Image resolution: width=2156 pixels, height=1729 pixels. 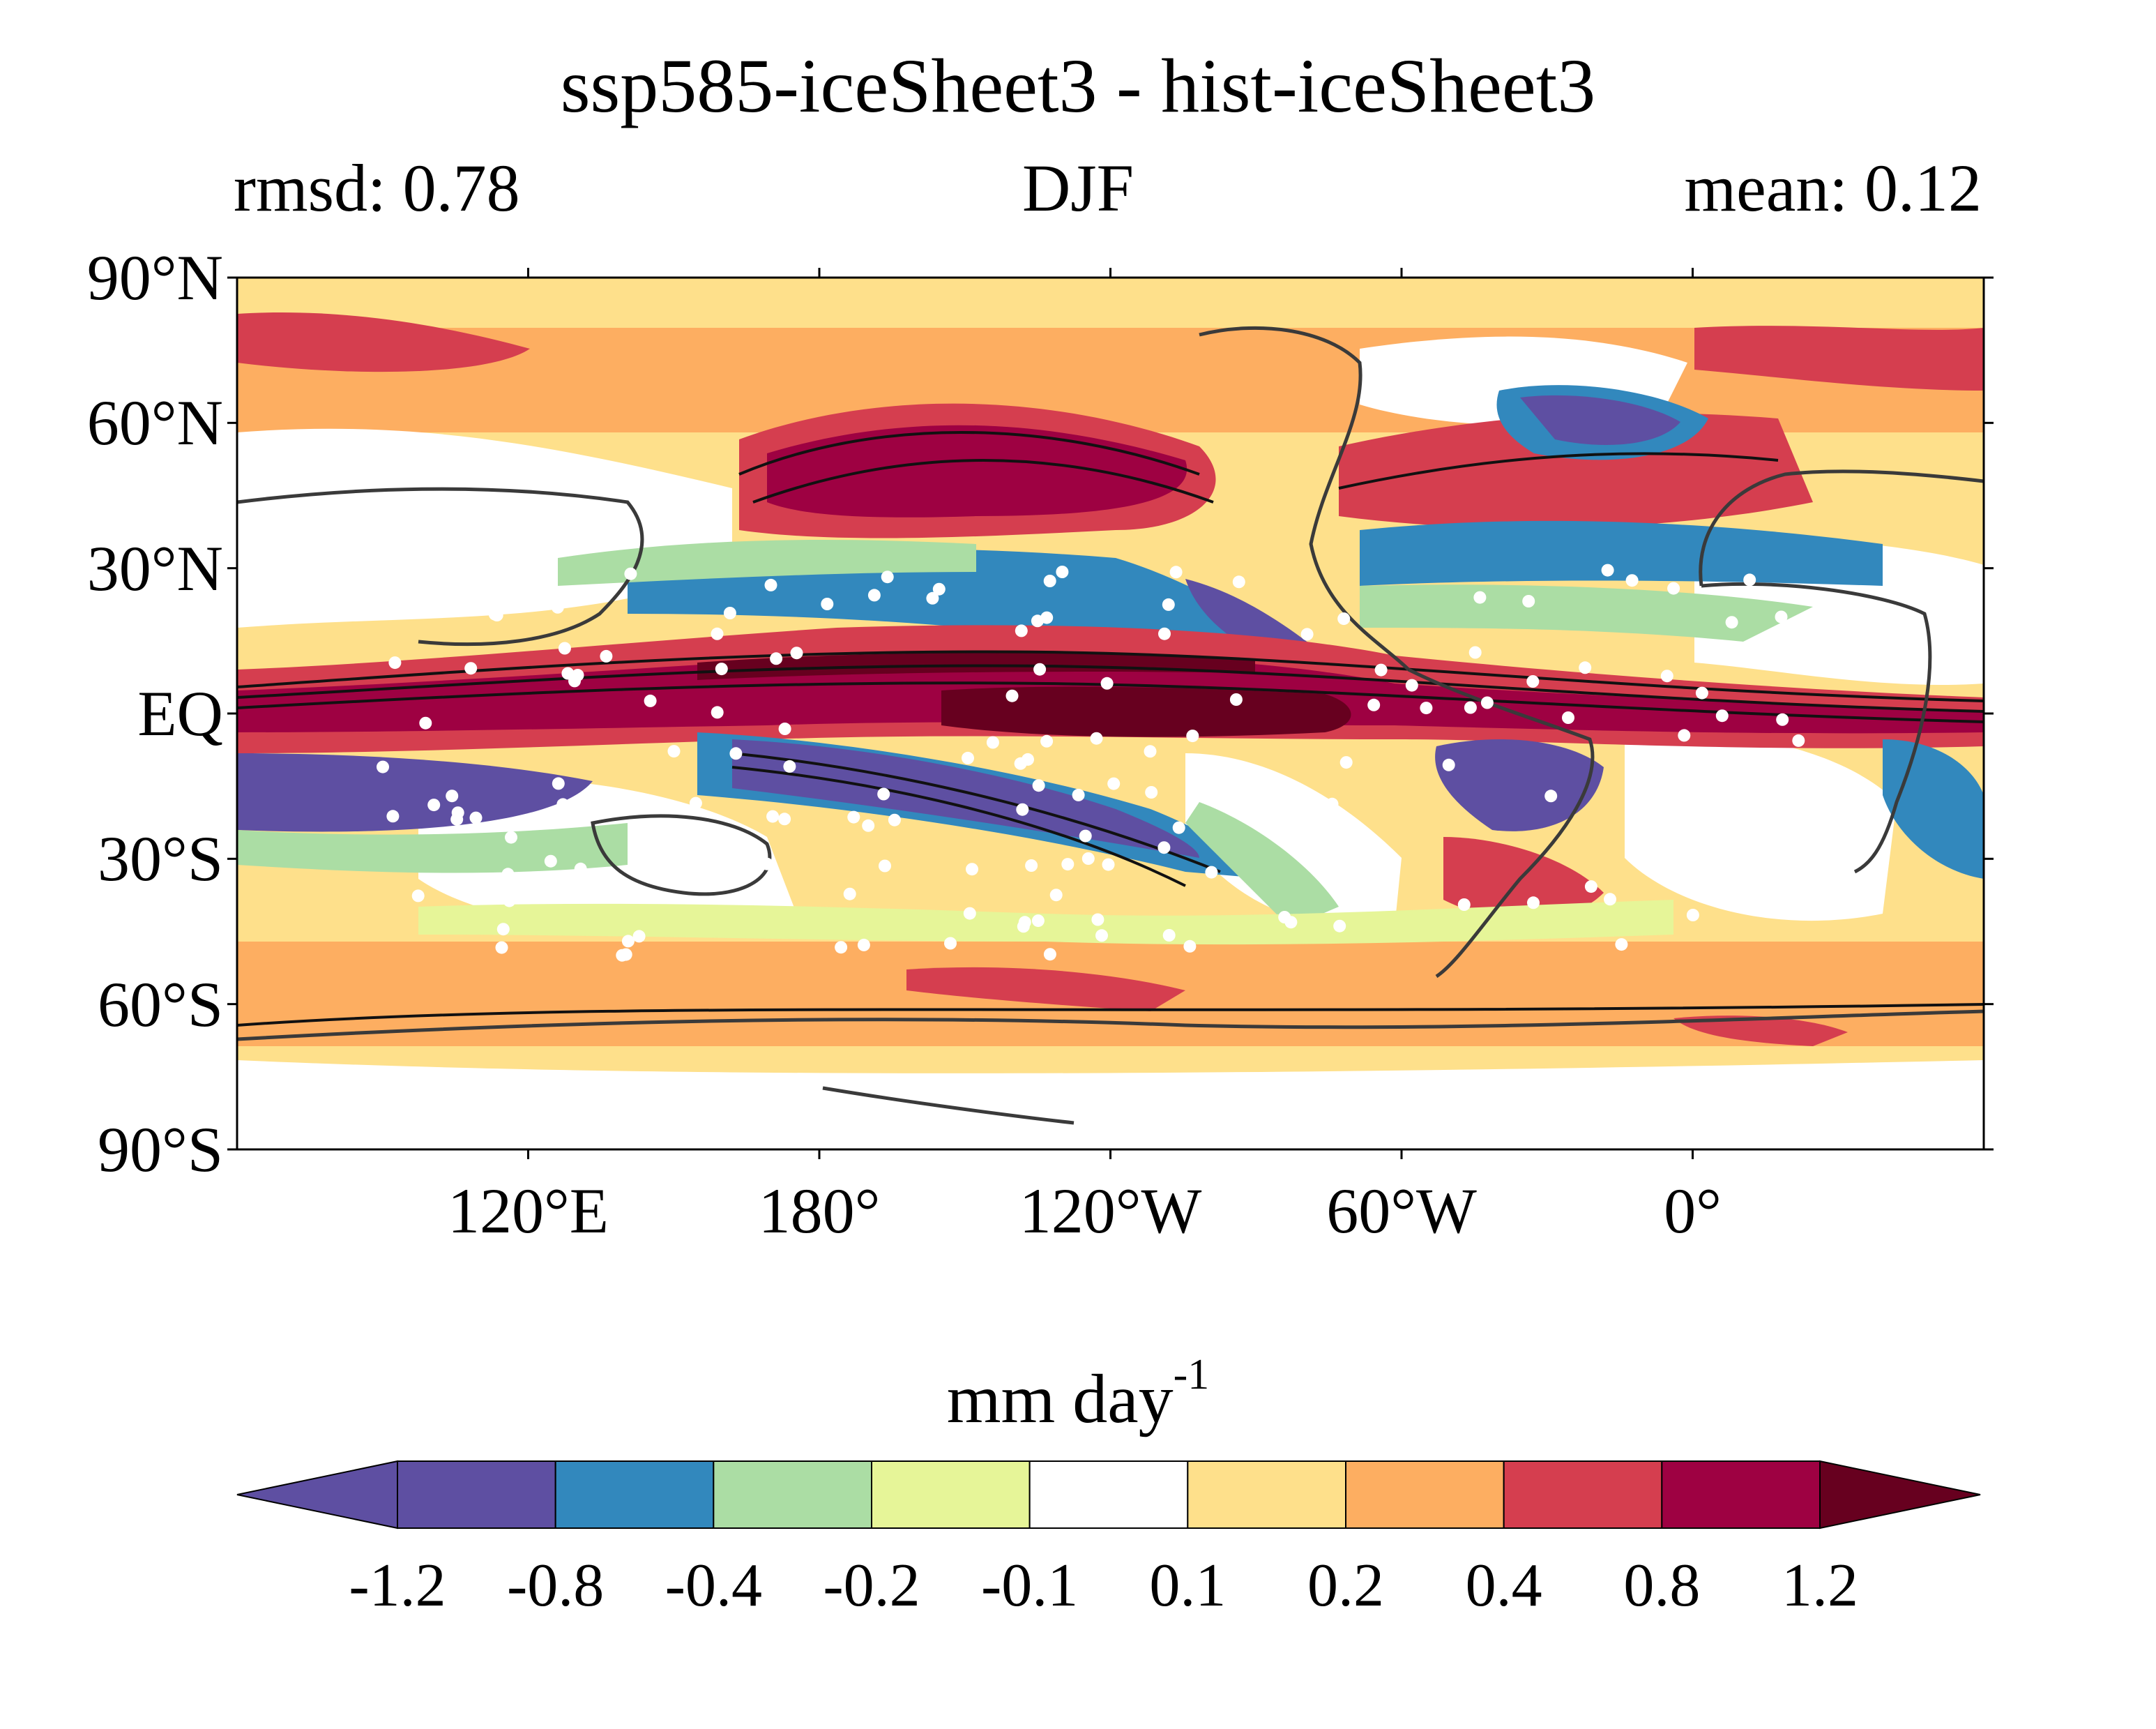 What do you see at coordinates (556, 1585) in the screenshot?
I see `colorbar-tick-label: -0.8` at bounding box center [556, 1585].